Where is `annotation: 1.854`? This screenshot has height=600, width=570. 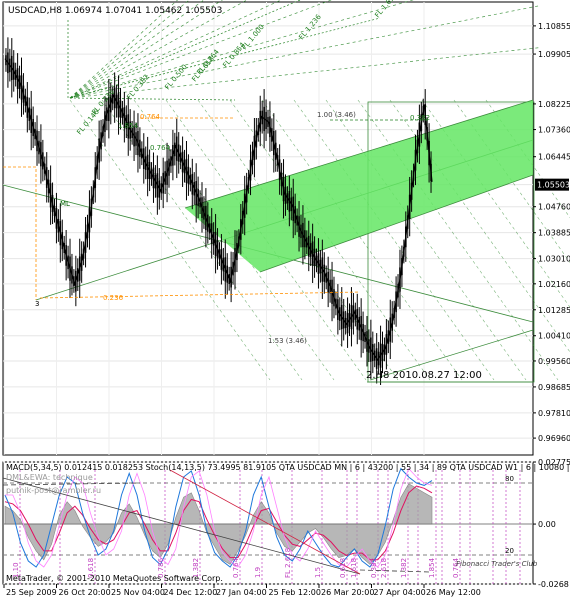 annotation: 1.854 is located at coordinates (128, 126).